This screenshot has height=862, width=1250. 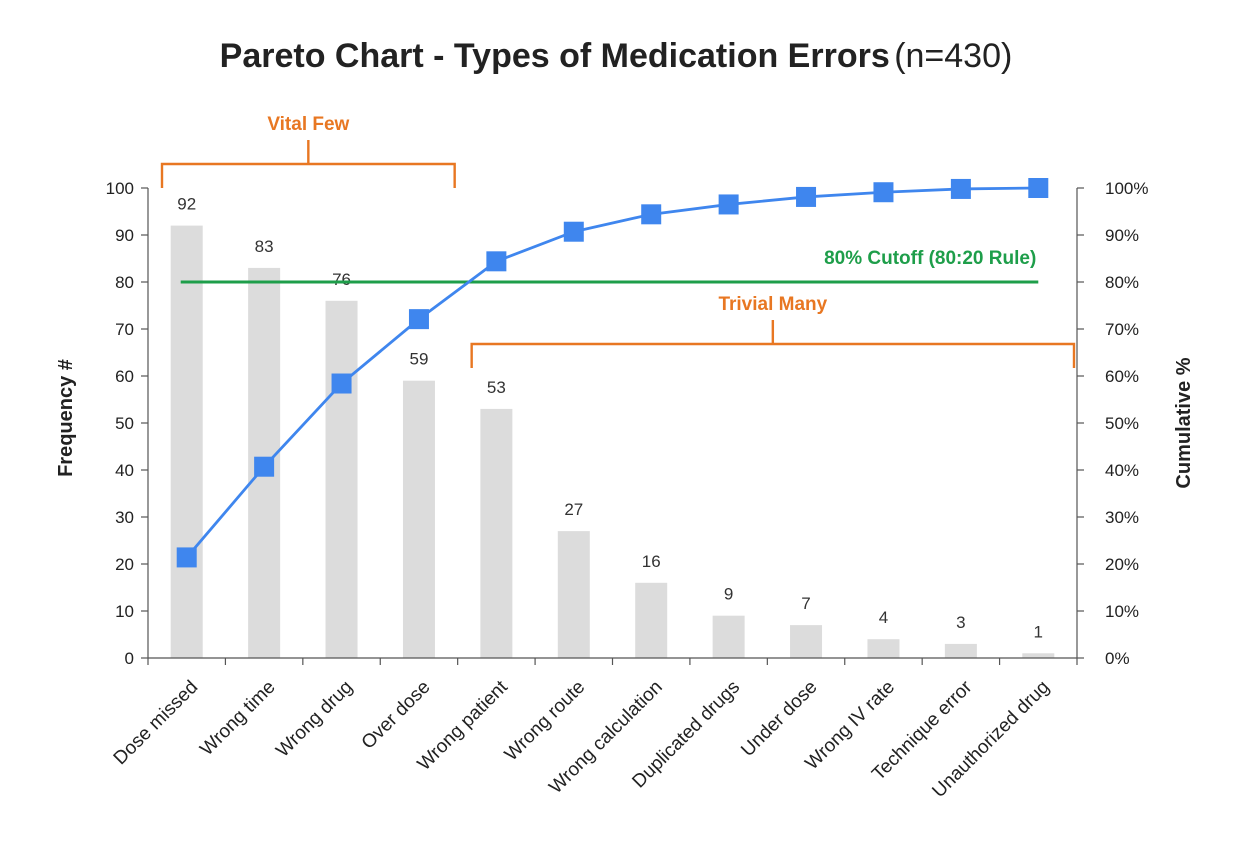 I want to click on data-label: 92, so click(x=186, y=204).